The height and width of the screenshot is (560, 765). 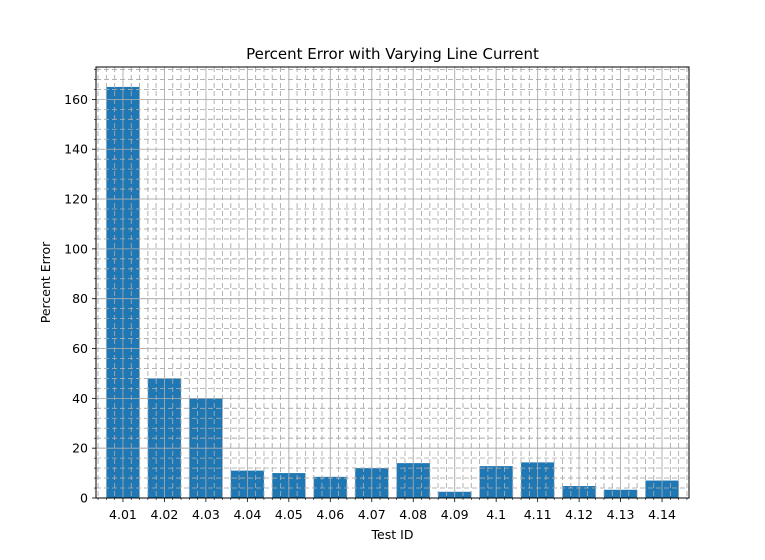 What do you see at coordinates (662, 514) in the screenshot?
I see `x-tick-label: 4.14` at bounding box center [662, 514].